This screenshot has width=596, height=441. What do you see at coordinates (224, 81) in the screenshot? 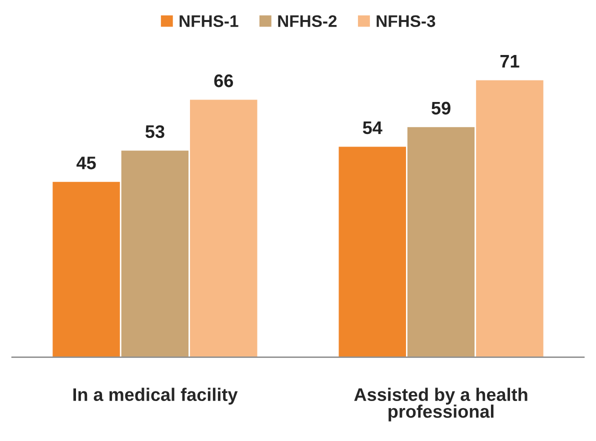
I see `data-label: 66` at bounding box center [224, 81].